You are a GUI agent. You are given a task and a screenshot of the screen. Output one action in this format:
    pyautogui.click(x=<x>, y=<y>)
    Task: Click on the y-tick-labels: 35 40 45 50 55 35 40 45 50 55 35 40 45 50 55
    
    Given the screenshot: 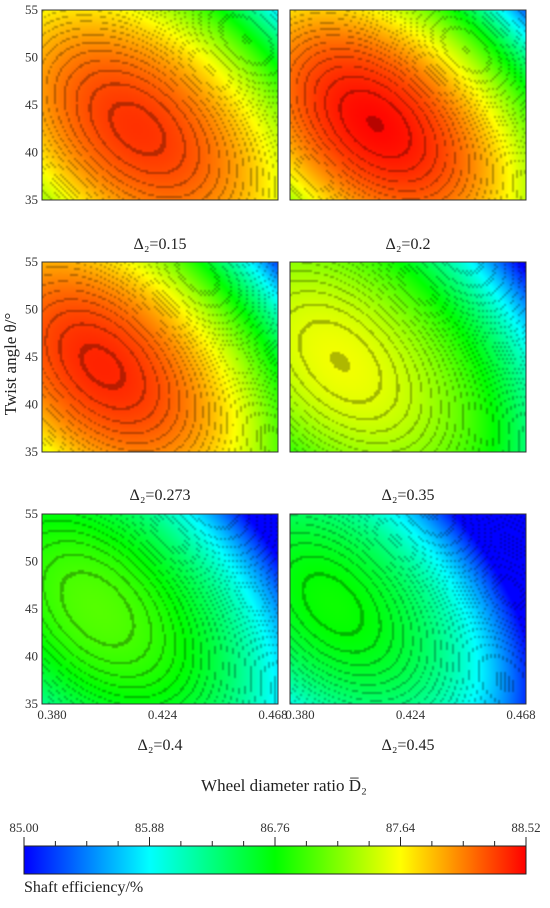 What is the action you would take?
    pyautogui.click(x=31, y=356)
    